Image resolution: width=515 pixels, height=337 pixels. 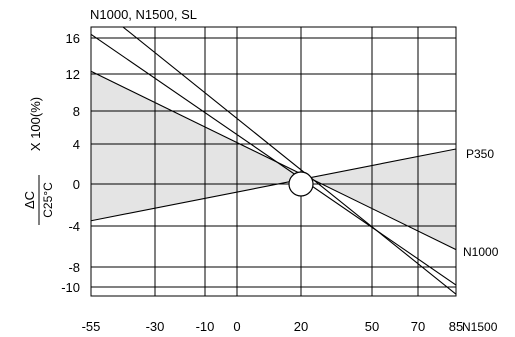 I want to click on y-tick-label: 16, so click(x=73, y=38).